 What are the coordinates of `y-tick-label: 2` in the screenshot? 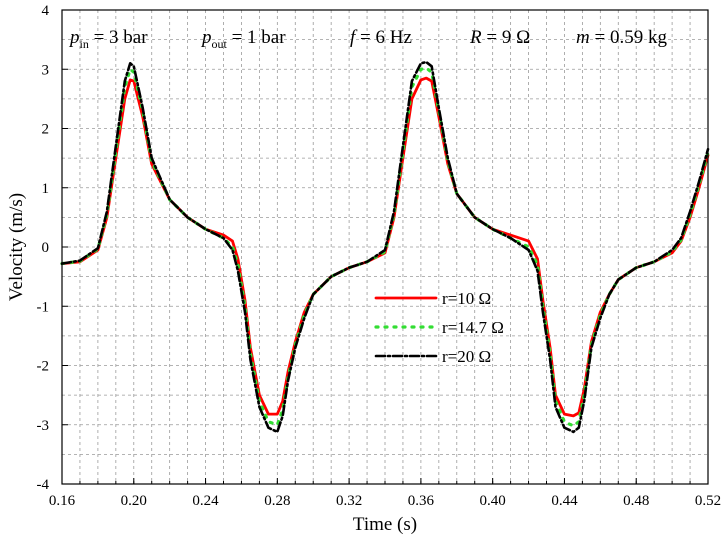 It's located at (46, 130).